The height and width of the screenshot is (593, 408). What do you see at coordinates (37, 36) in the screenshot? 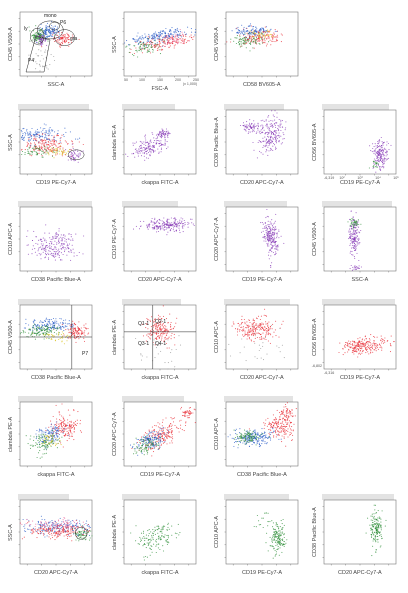
I see `ly-gate` at bounding box center [37, 36].